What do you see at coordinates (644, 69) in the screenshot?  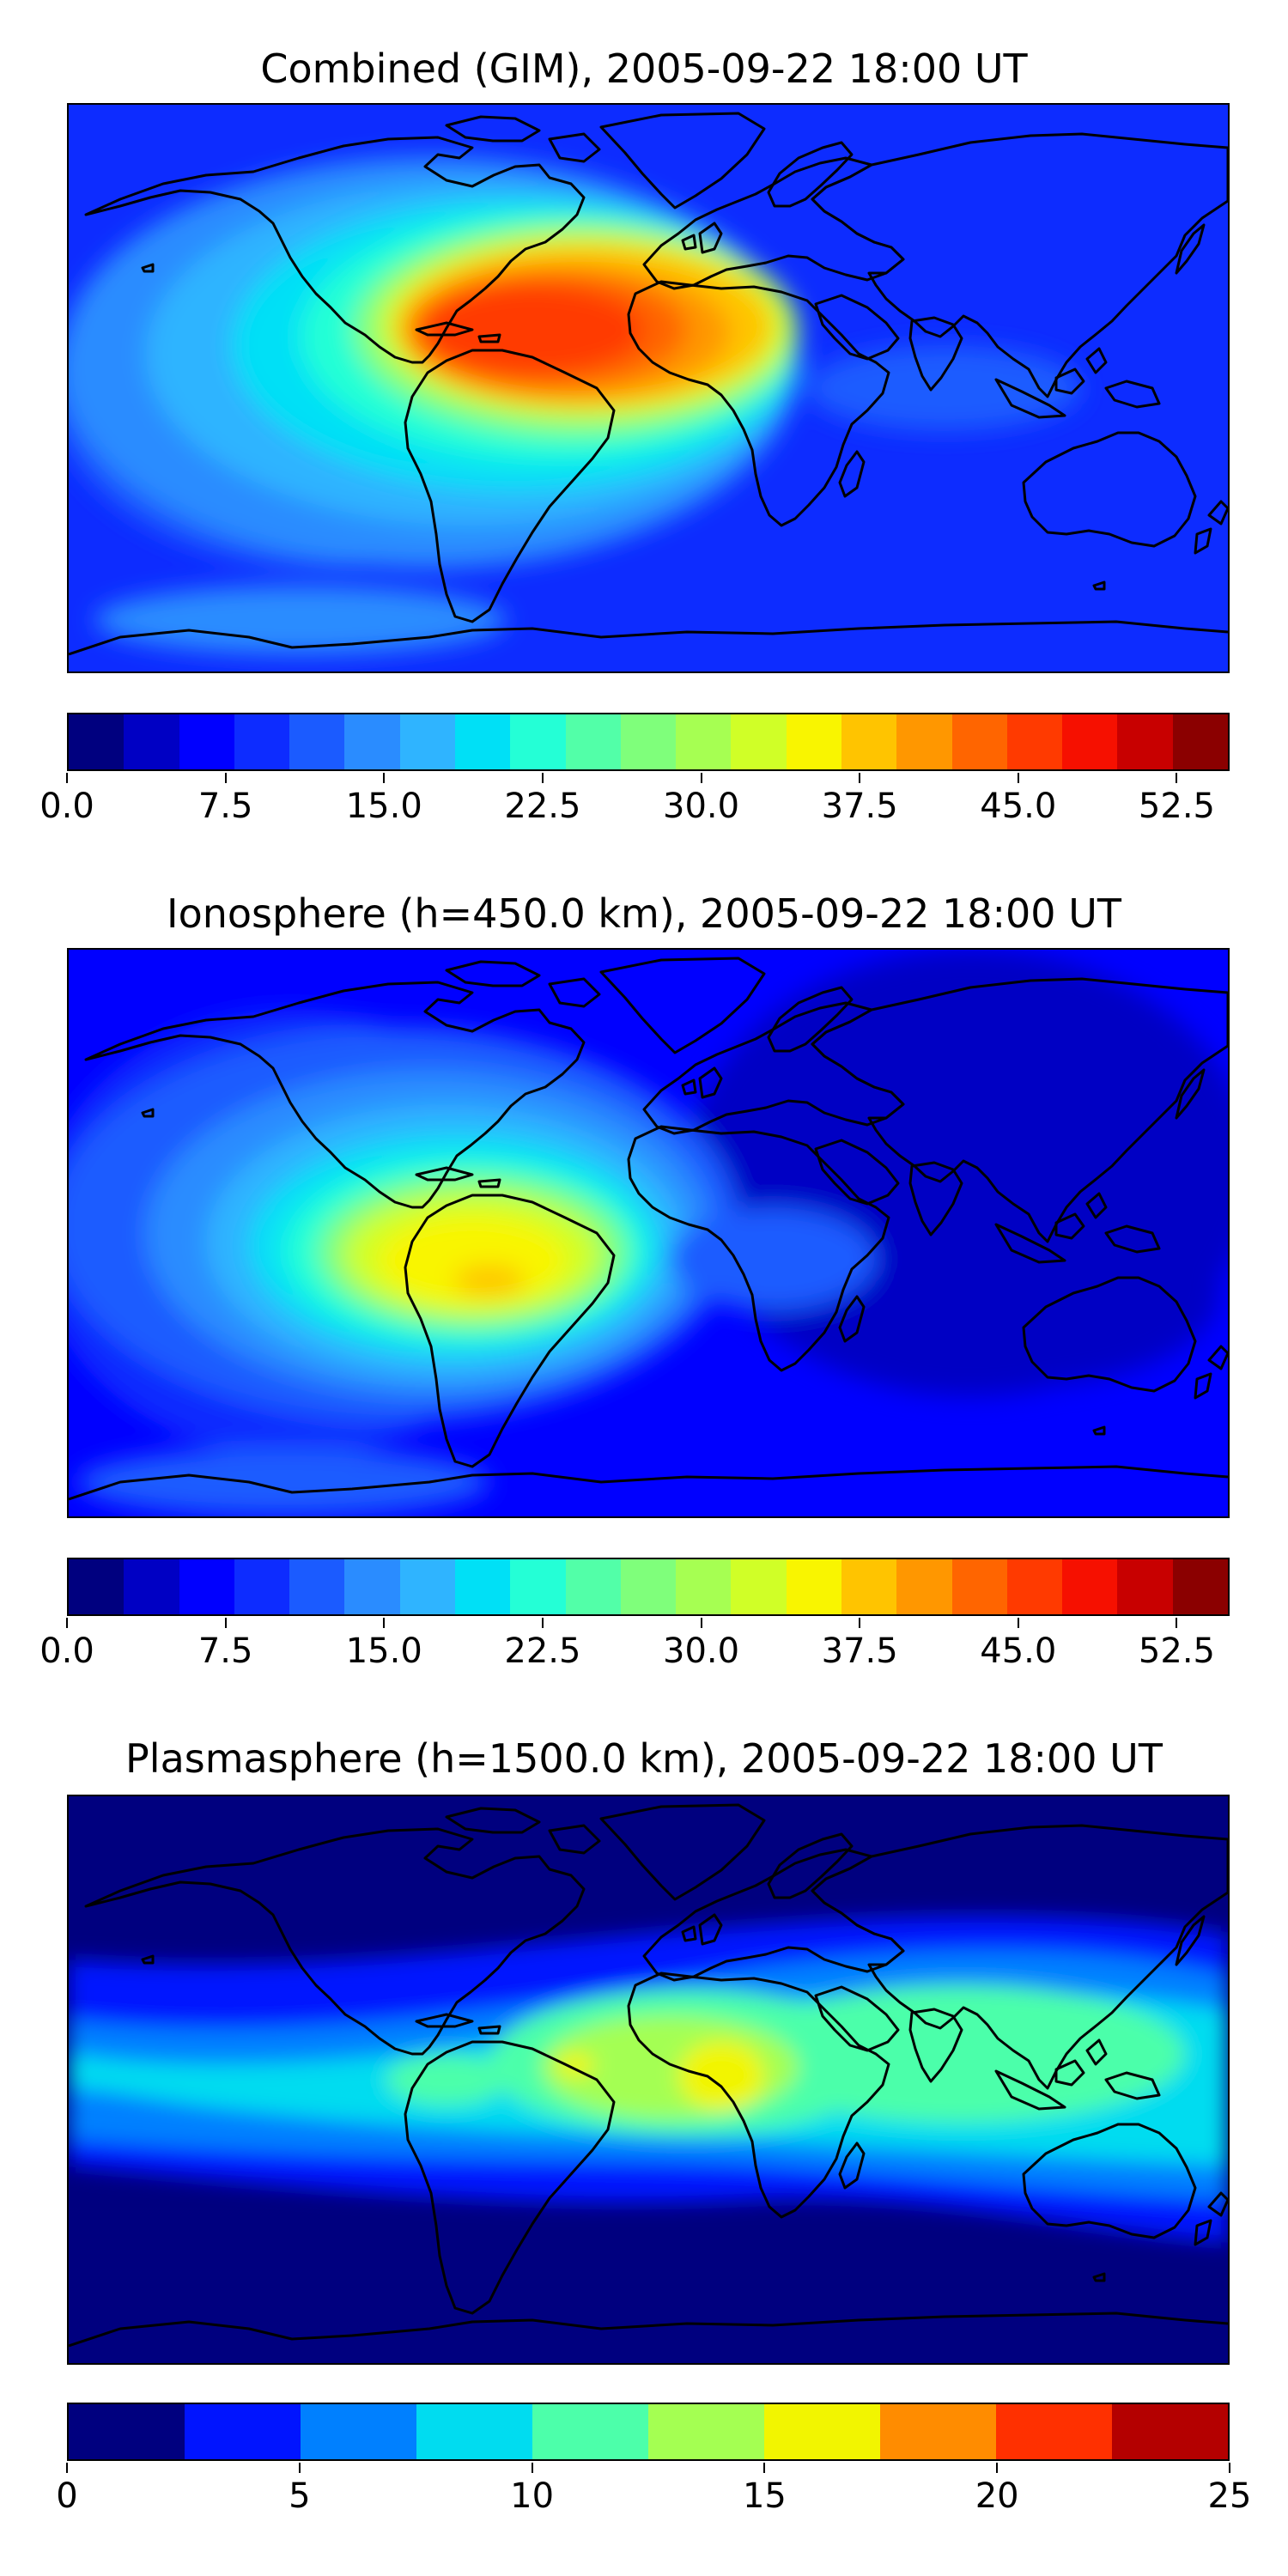 I see `panel-1-title: Combined (GIM), 2005-09-22 18:00 UT` at bounding box center [644, 69].